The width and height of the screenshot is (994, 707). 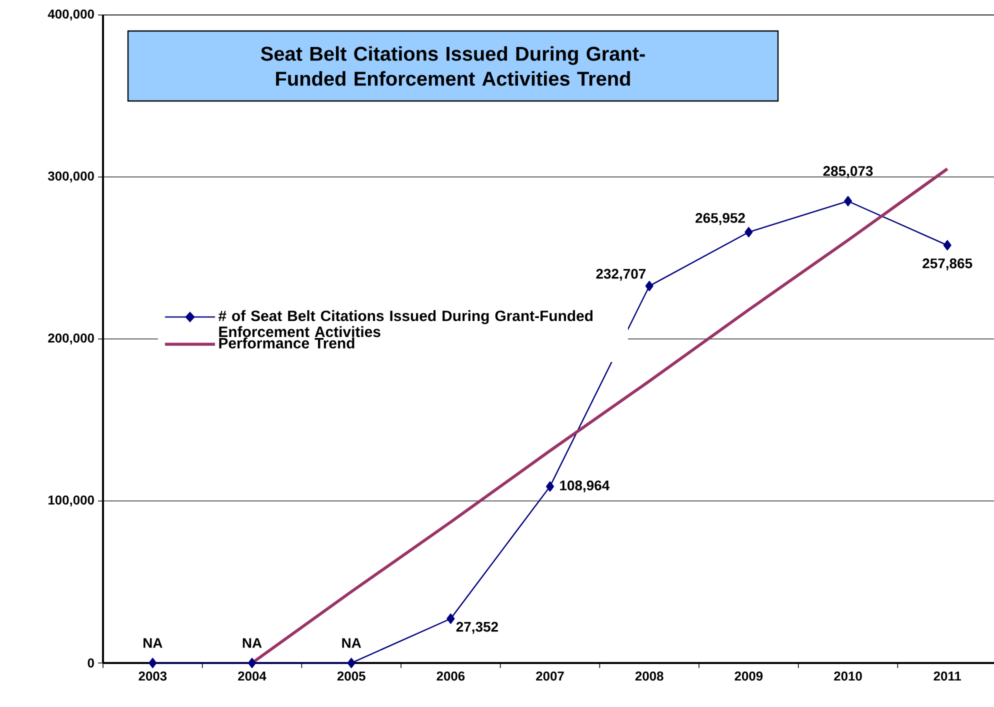 I want to click on data-label: 27,352, so click(x=477, y=628).